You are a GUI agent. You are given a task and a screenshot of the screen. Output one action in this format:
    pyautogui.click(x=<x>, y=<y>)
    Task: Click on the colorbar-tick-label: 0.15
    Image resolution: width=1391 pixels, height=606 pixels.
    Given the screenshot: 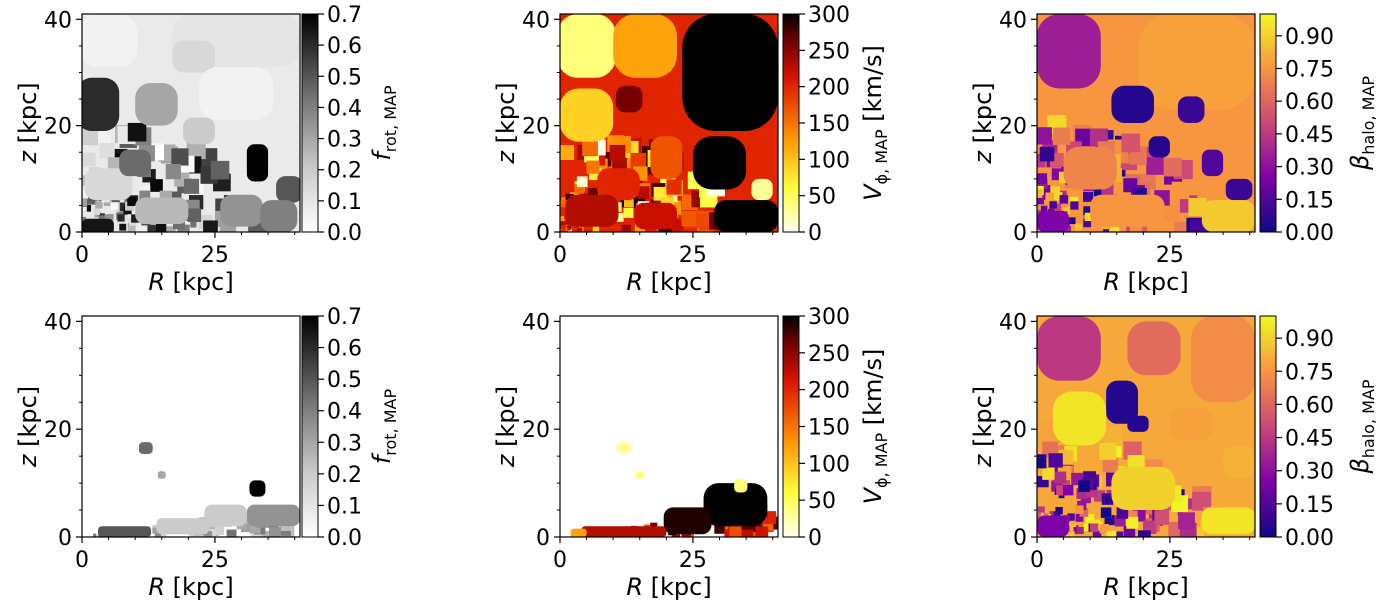 What is the action you would take?
    pyautogui.click(x=1309, y=200)
    